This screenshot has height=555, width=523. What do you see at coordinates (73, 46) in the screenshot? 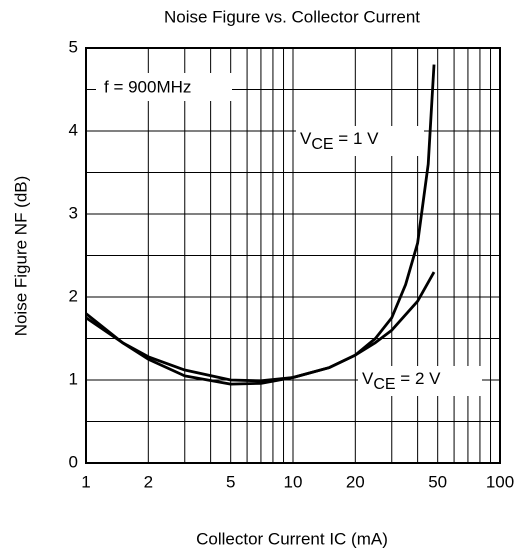
I see `y-tick-label: 5` at bounding box center [73, 46].